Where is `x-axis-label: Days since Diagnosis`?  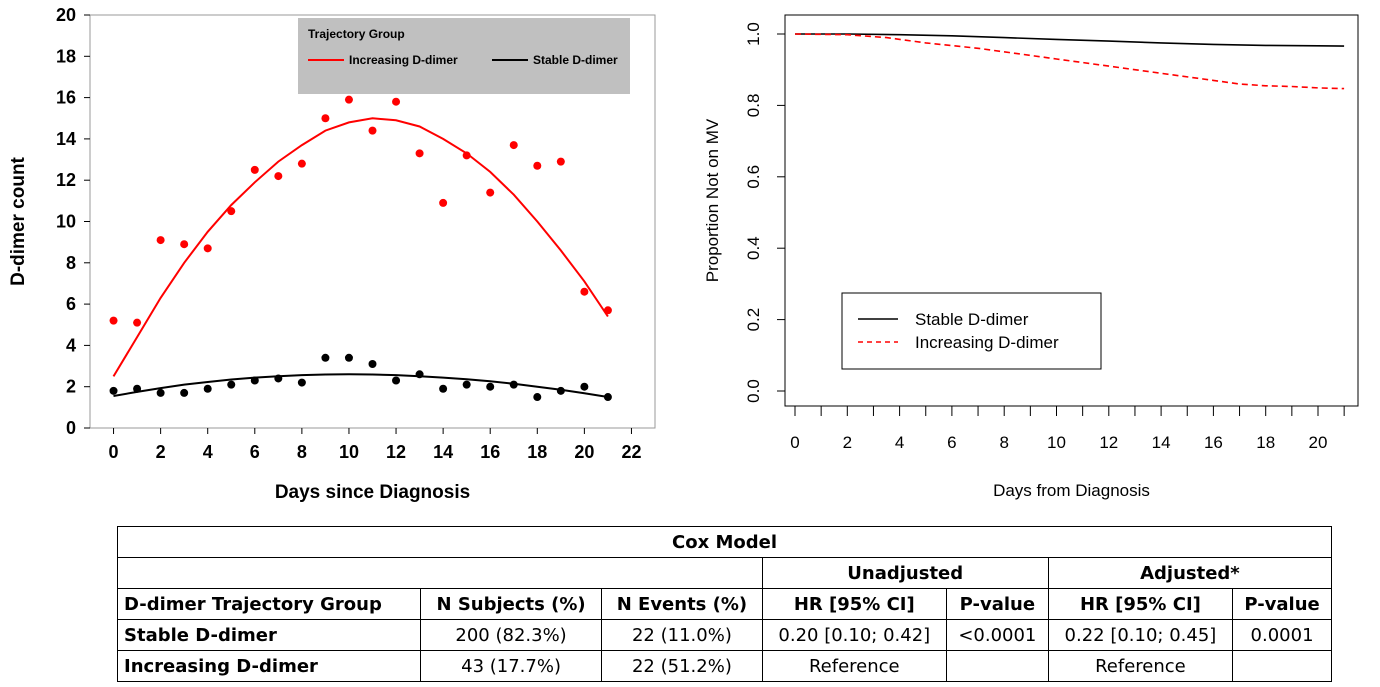 x-axis-label: Days since Diagnosis is located at coordinates (372, 492).